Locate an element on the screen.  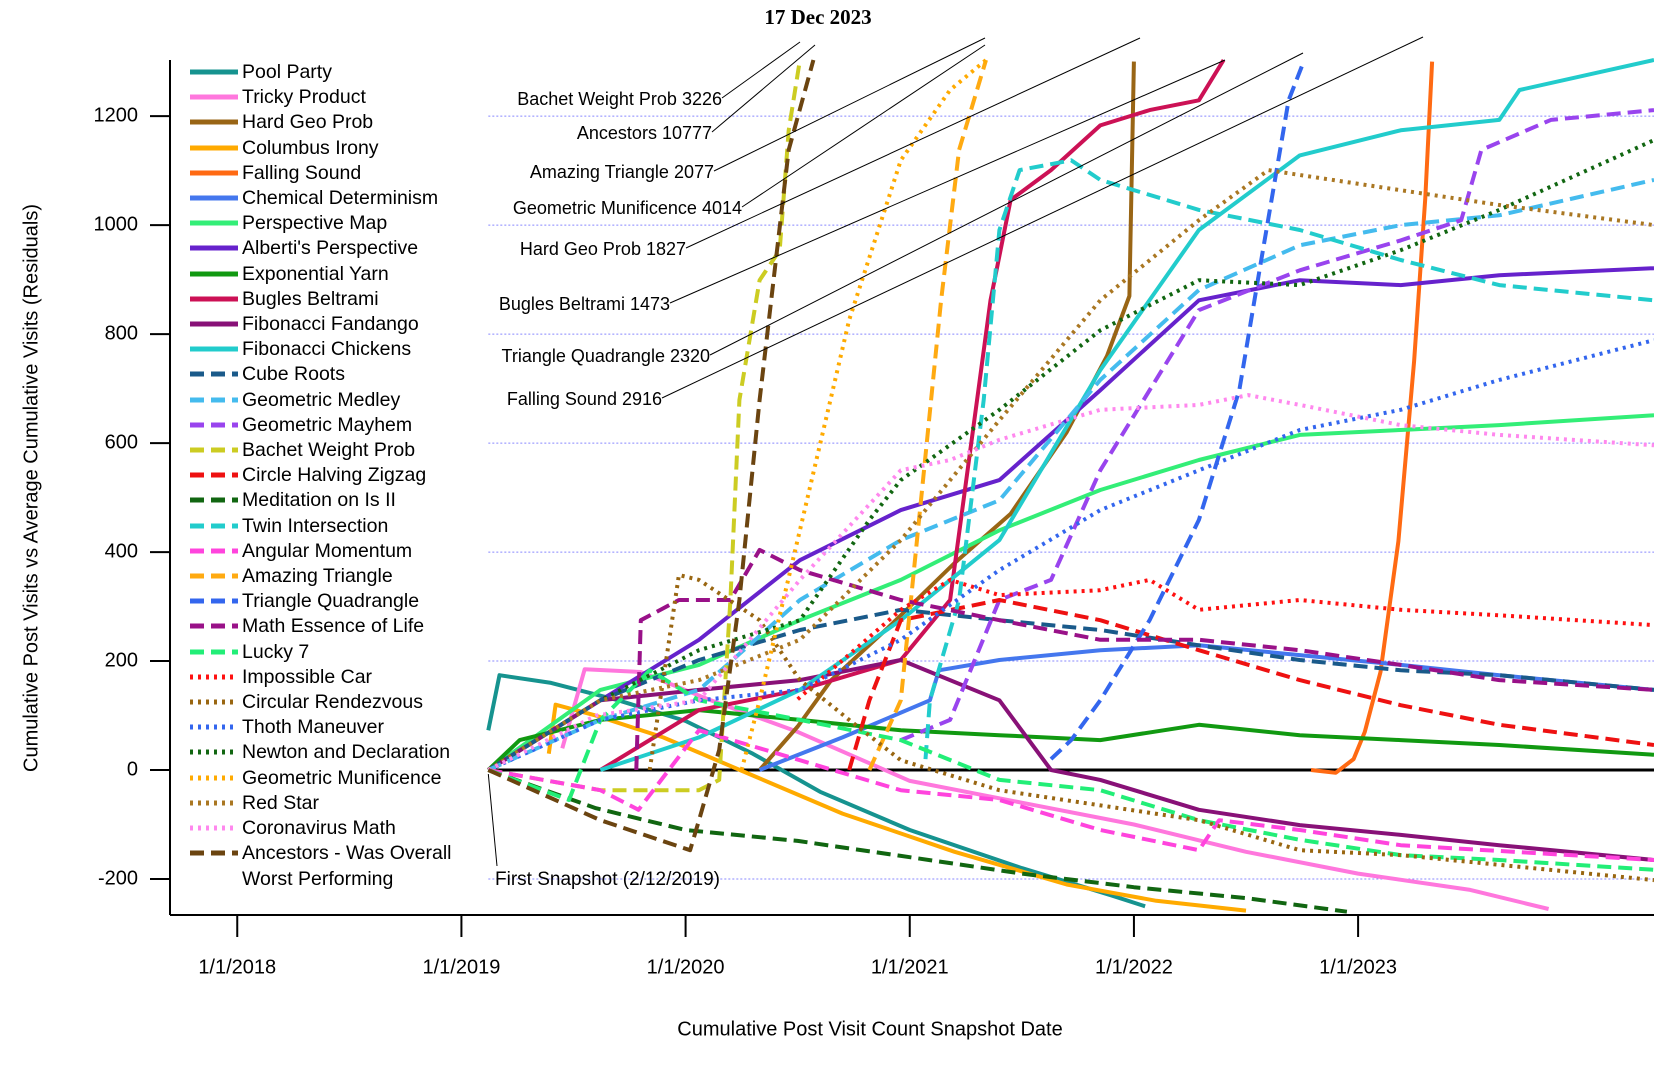
annotation: Bachet Weight Prob 3226 is located at coordinates (619, 99).